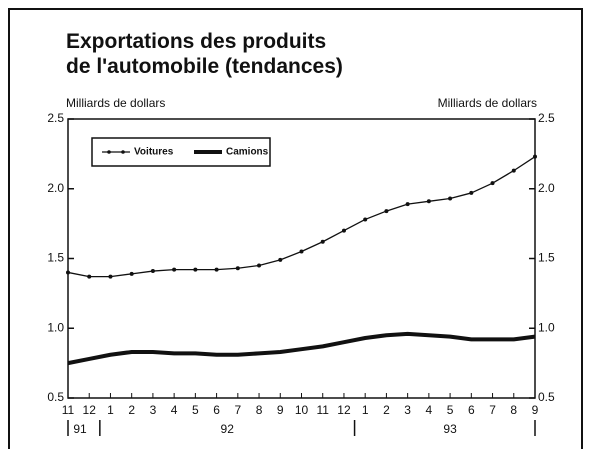 The height and width of the screenshot is (450, 591). I want to click on legend-label: Voitures, so click(154, 152).